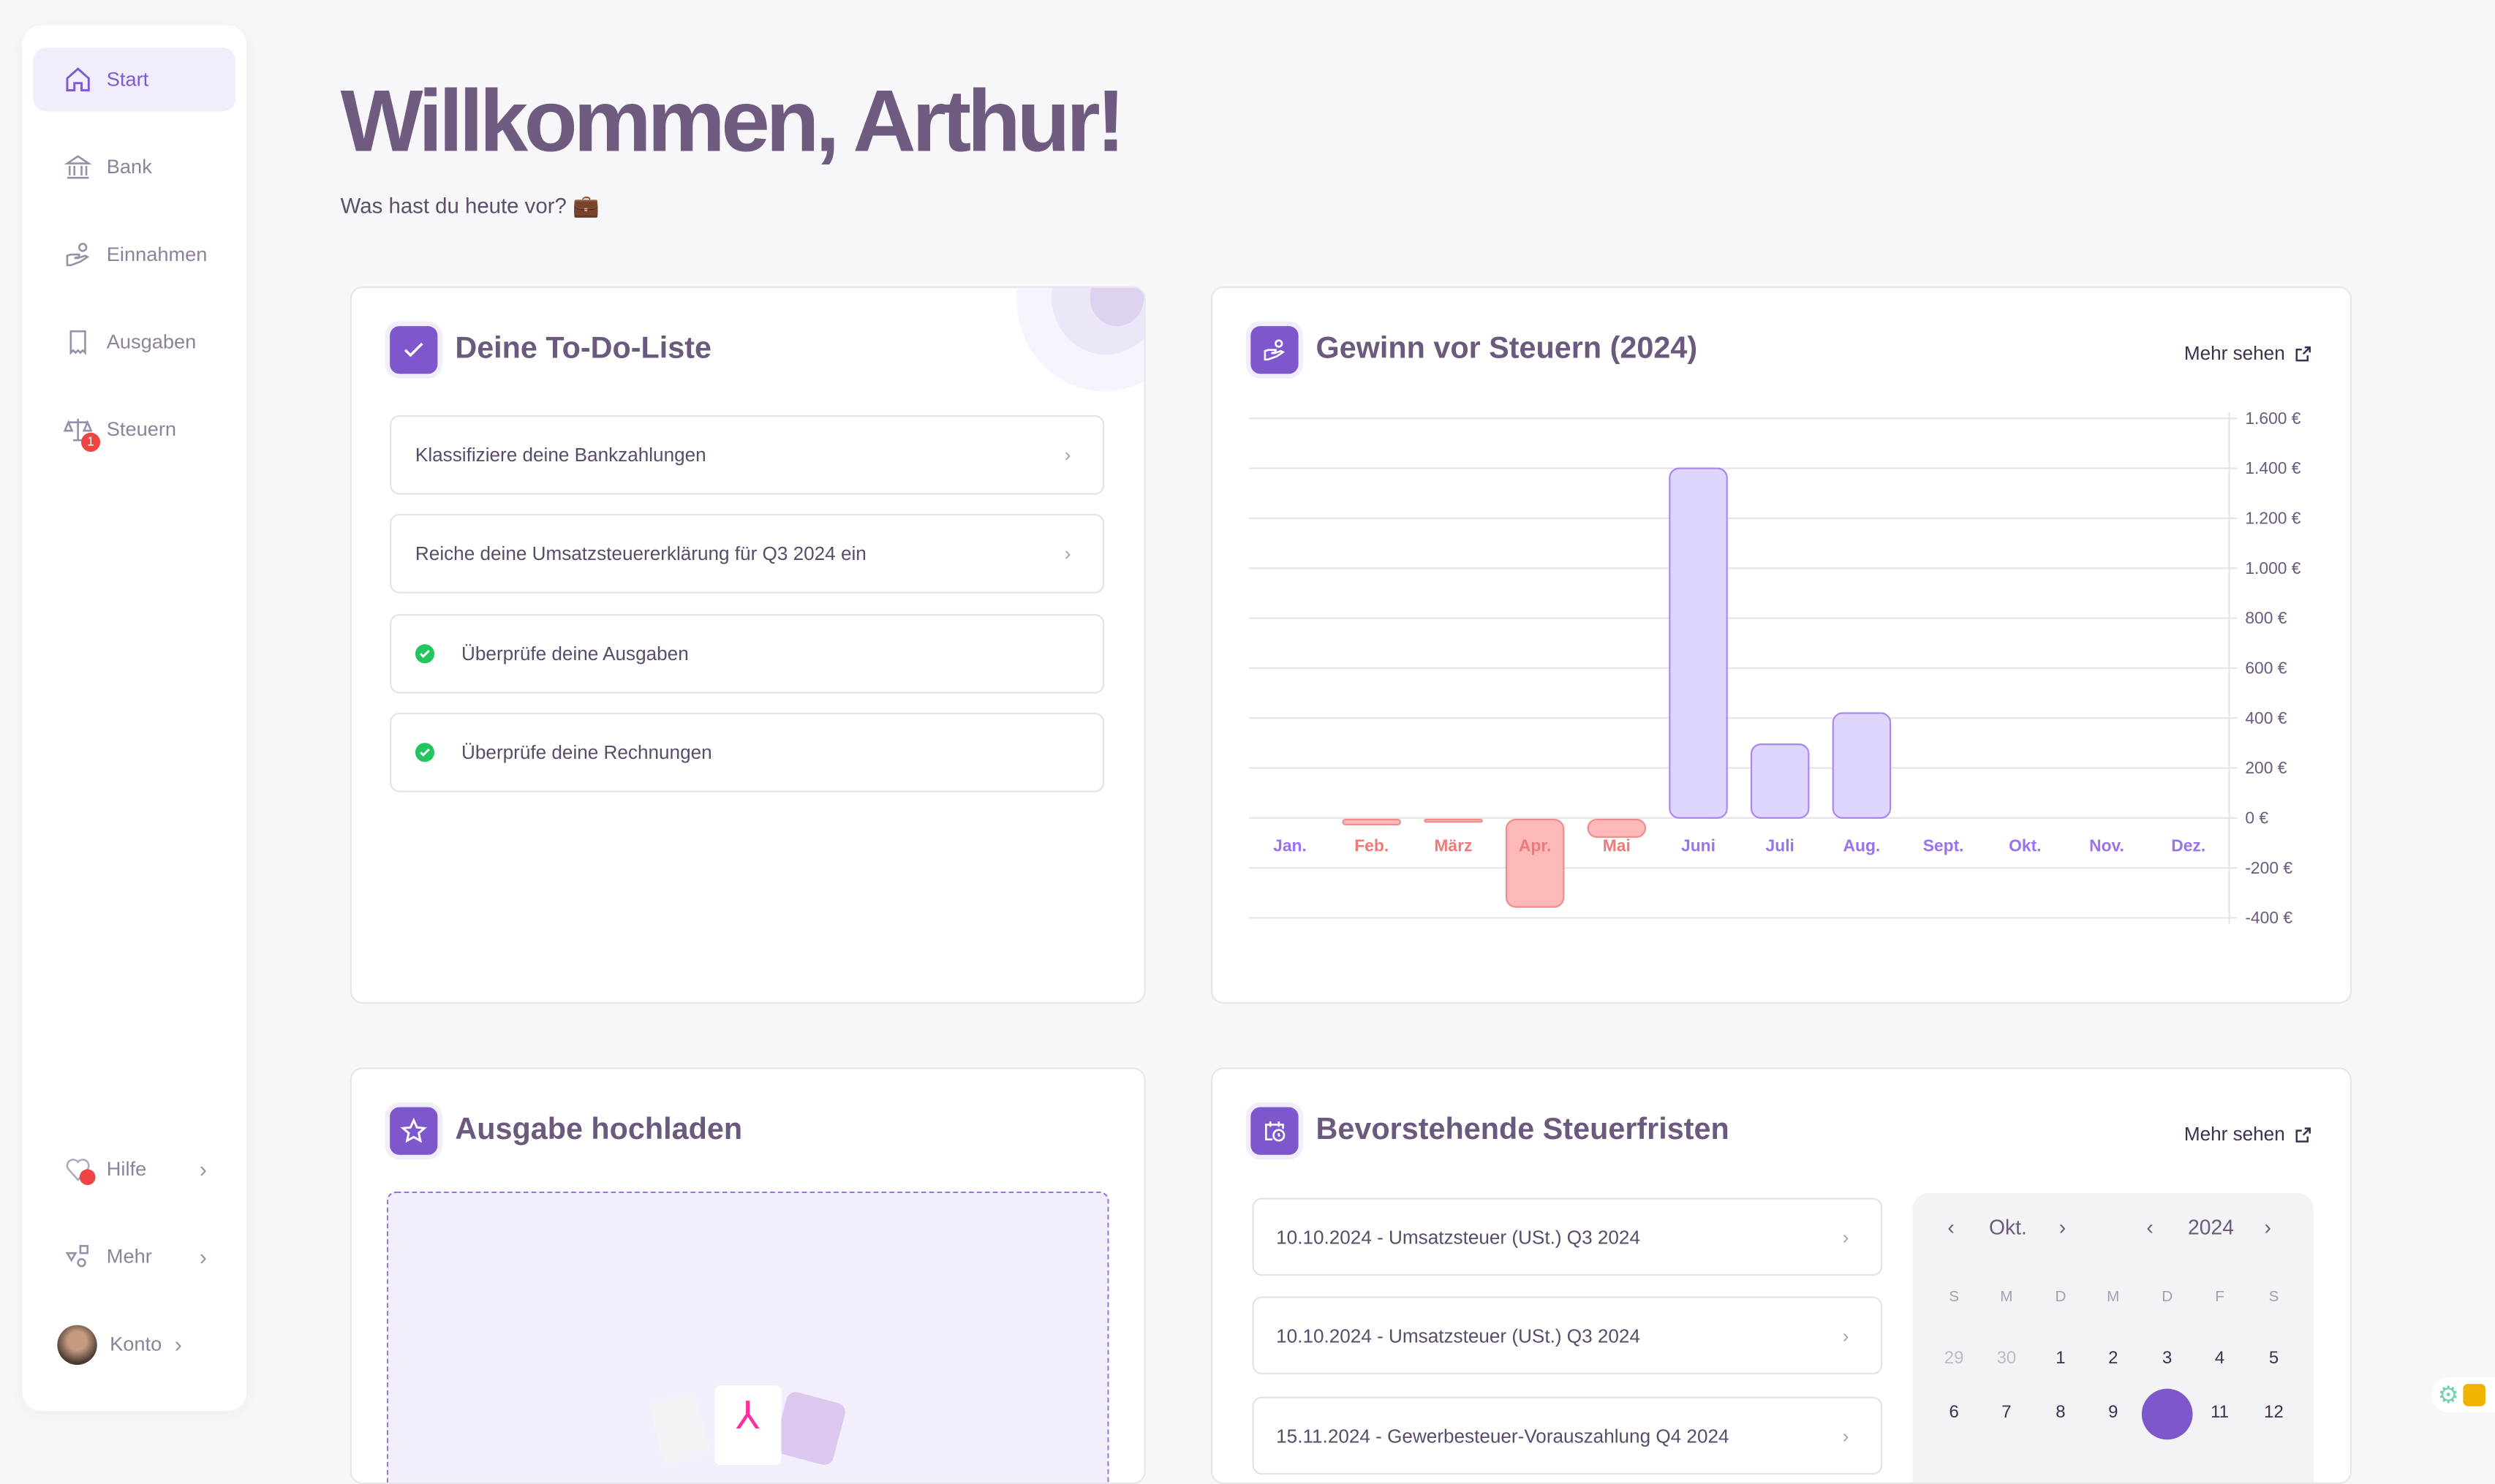  I want to click on scale-icon: 1, so click(81, 433).